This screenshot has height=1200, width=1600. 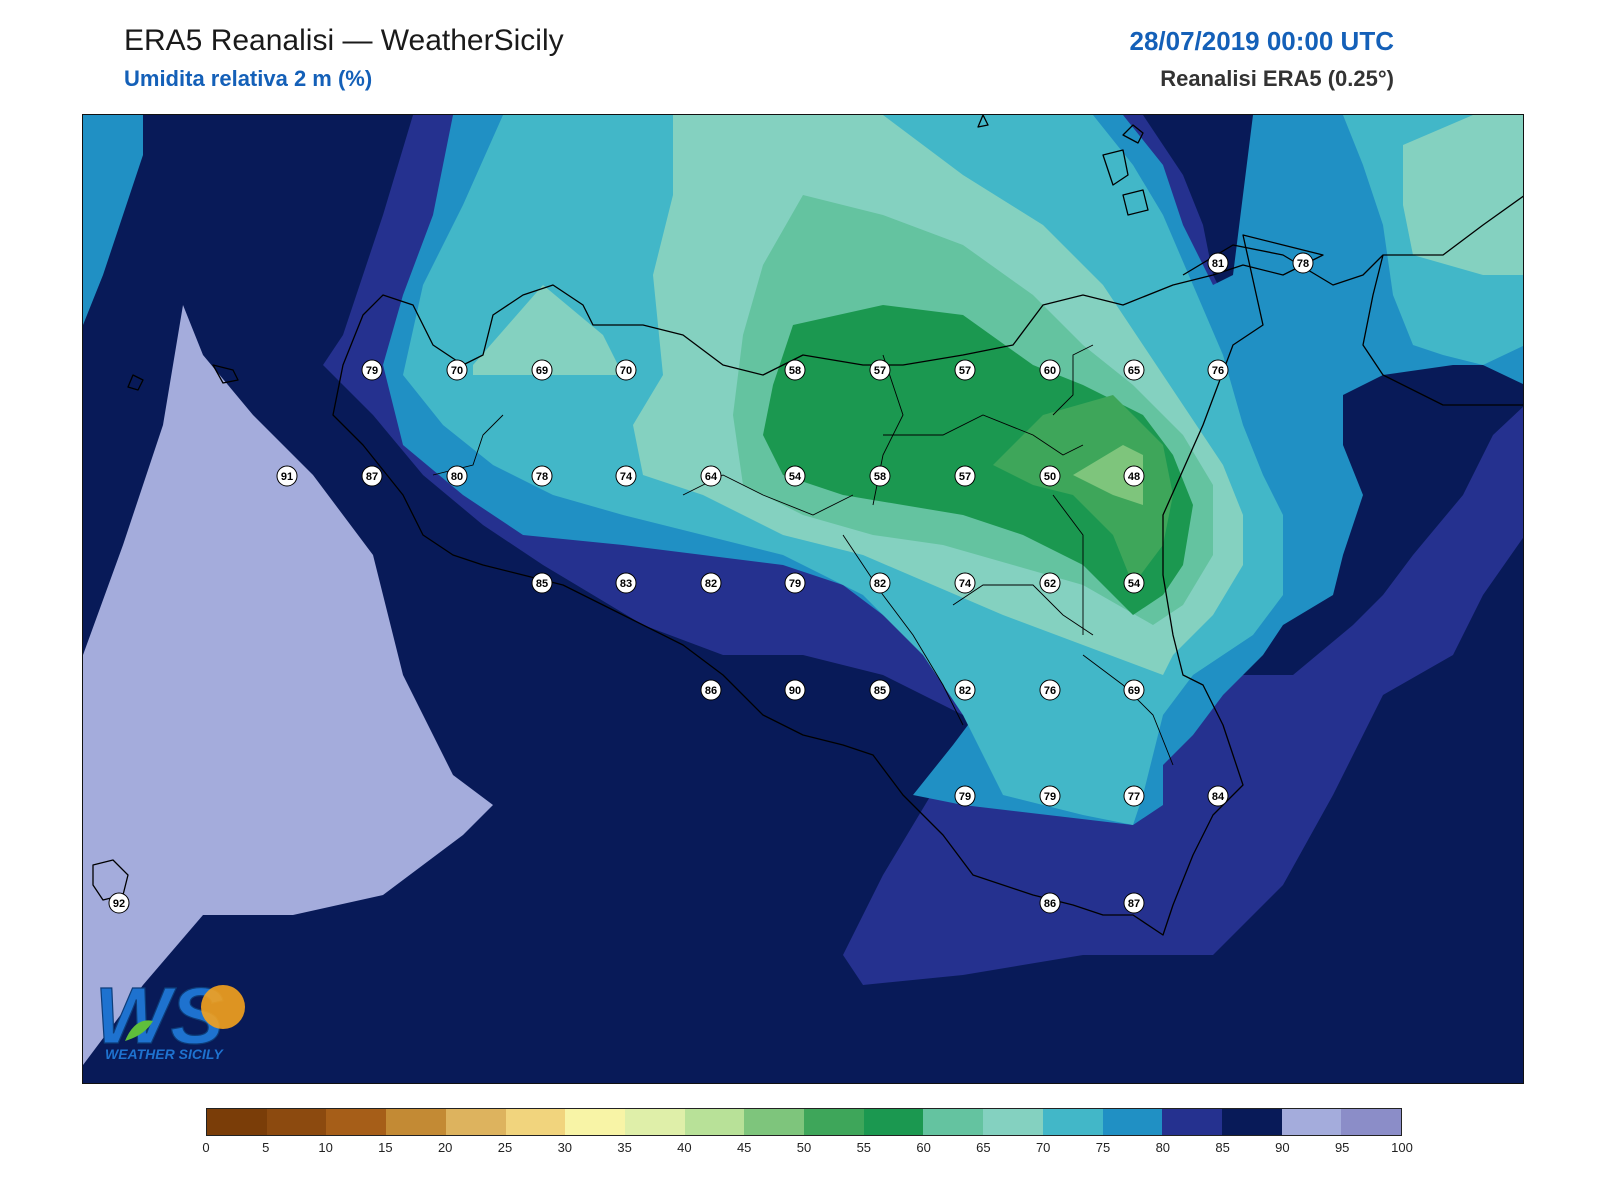 I want to click on station-value: 48, so click(x=1134, y=476).